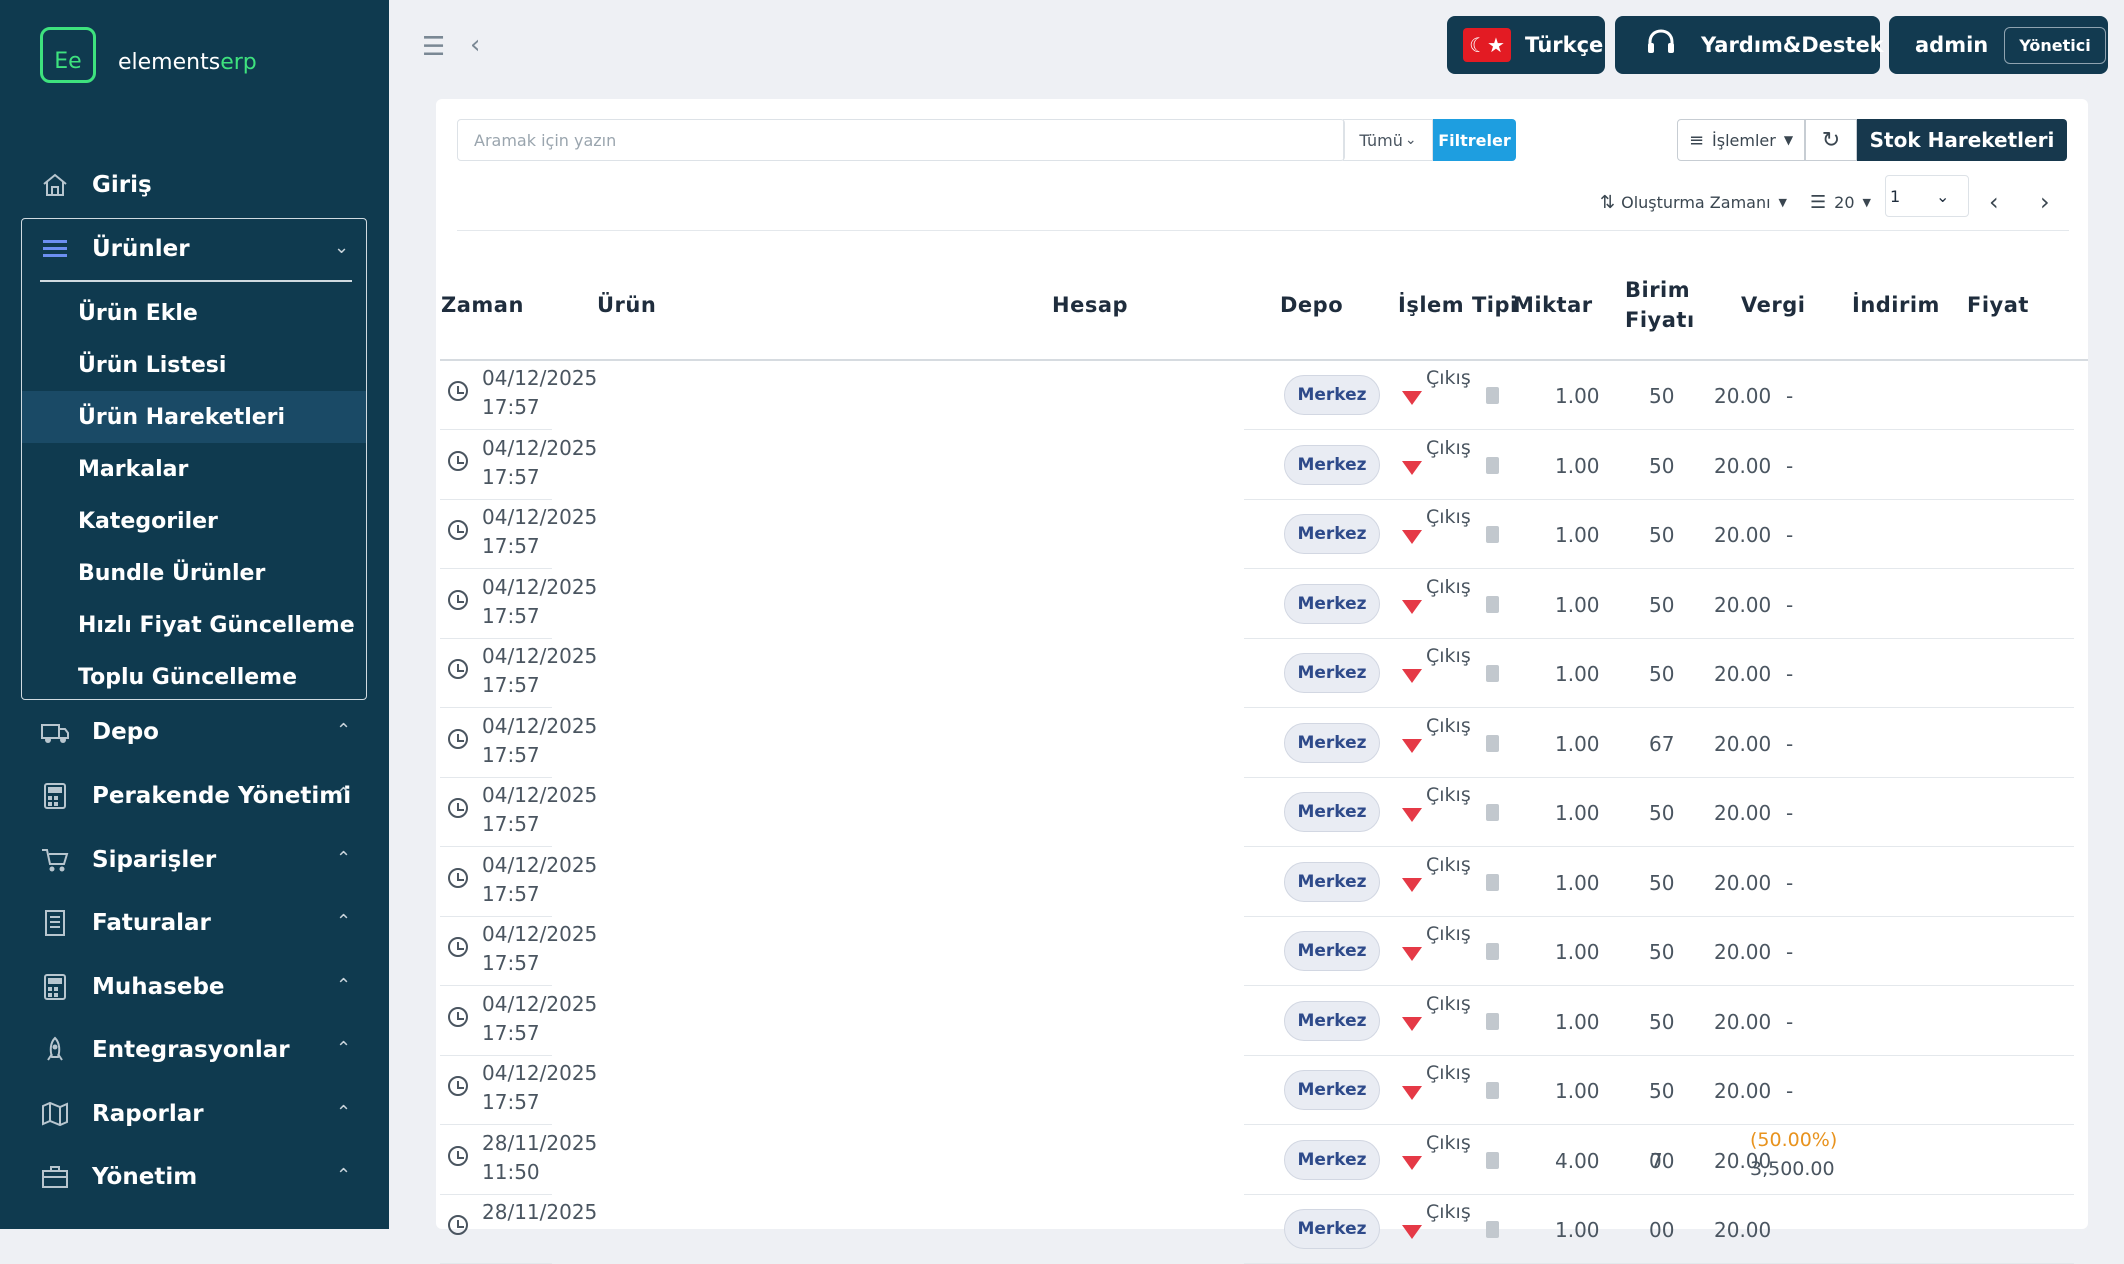 This screenshot has width=2124, height=1264. I want to click on quantity: 1.00, so click(1577, 674).